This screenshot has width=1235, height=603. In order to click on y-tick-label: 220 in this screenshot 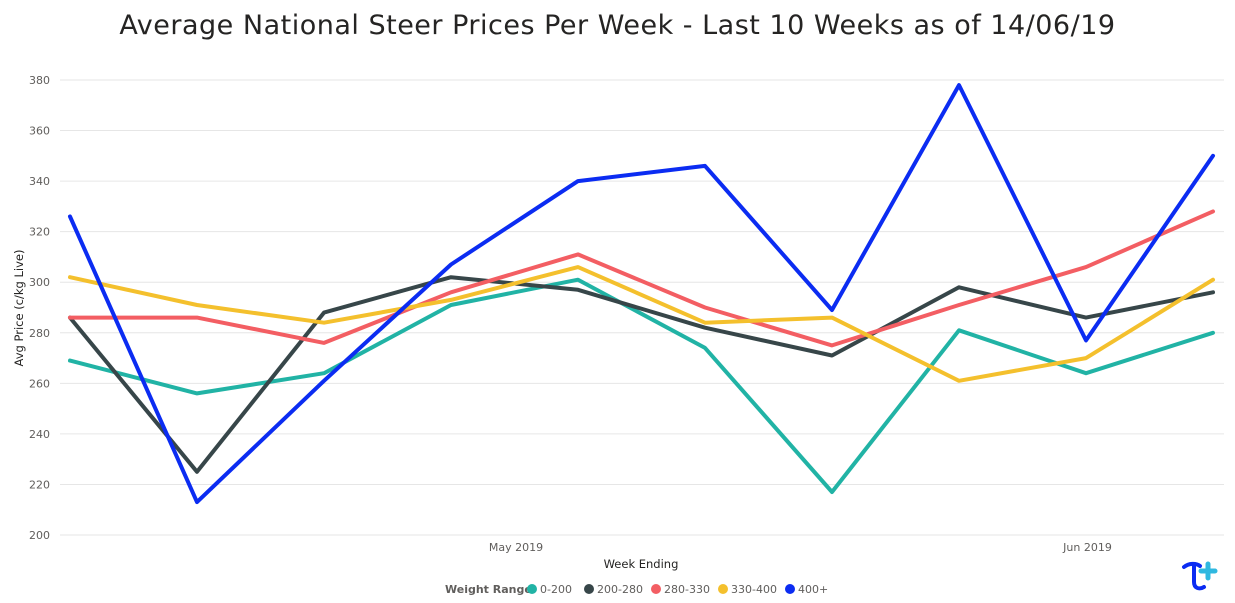, I will do `click(39, 484)`.